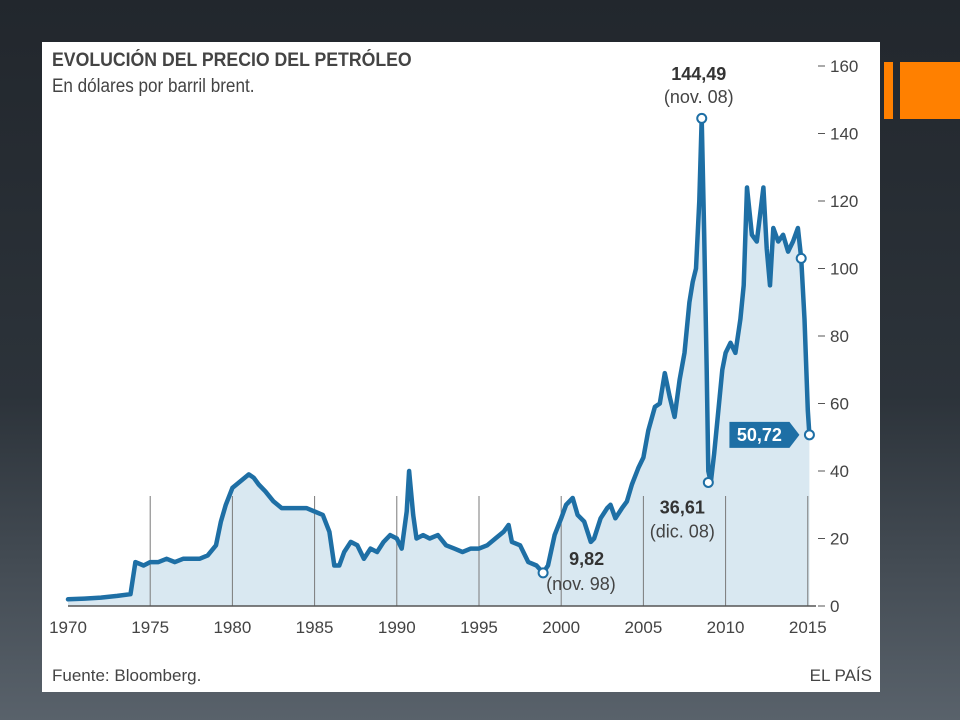 The width and height of the screenshot is (960, 720). What do you see at coordinates (153, 86) in the screenshot?
I see `chart-subtitle: En dólares por barril brent.` at bounding box center [153, 86].